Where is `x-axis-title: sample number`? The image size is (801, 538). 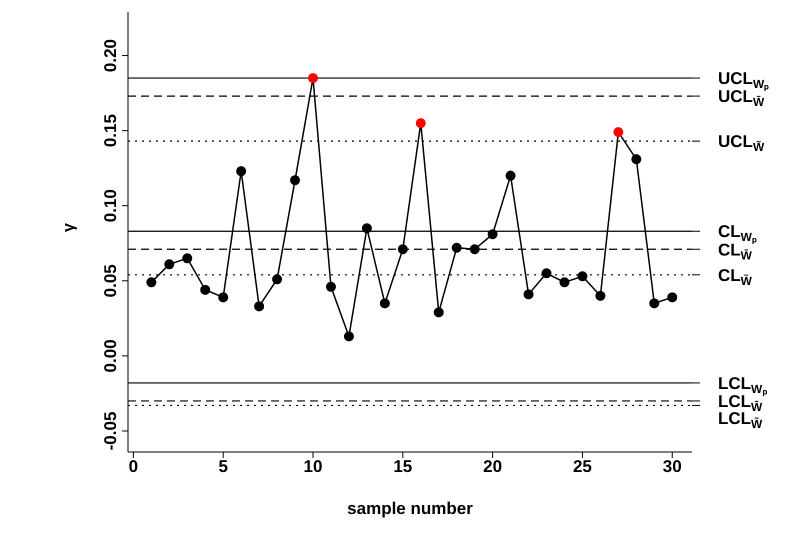 x-axis-title: sample number is located at coordinates (410, 508).